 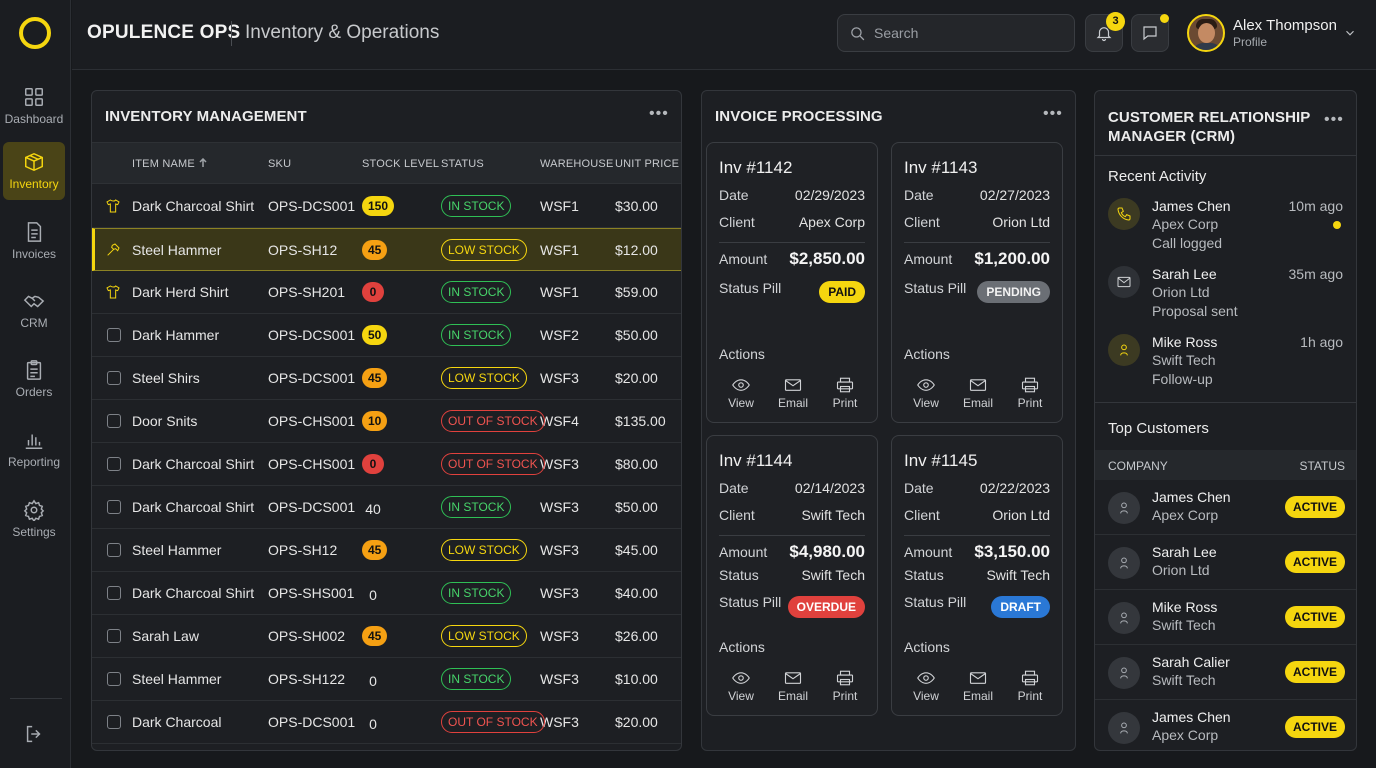 I want to click on user-name: Alex Thompson, so click(x=1285, y=25).